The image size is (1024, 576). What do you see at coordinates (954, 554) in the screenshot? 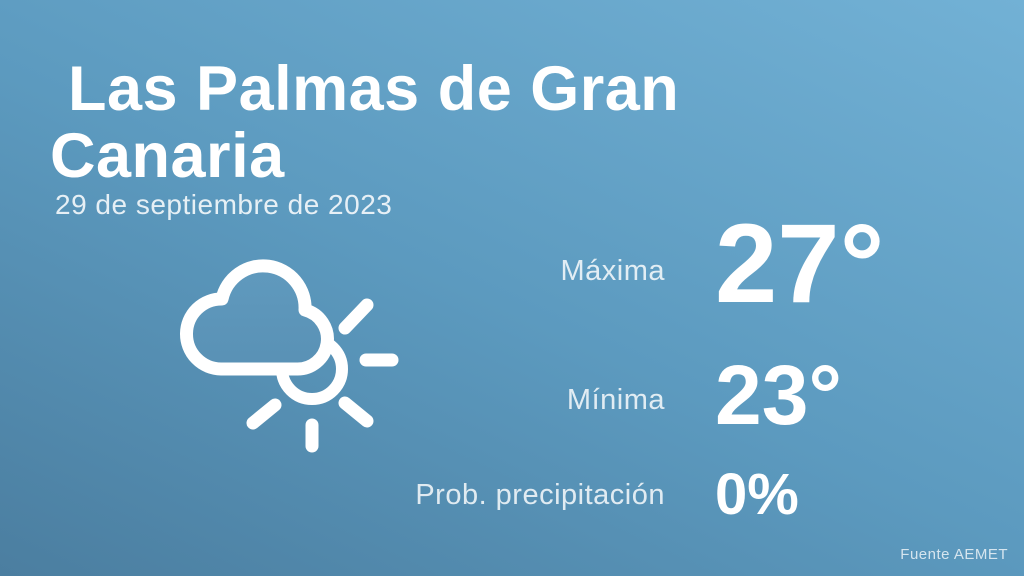
I see `data-source-attribution: Fuente AEMET` at bounding box center [954, 554].